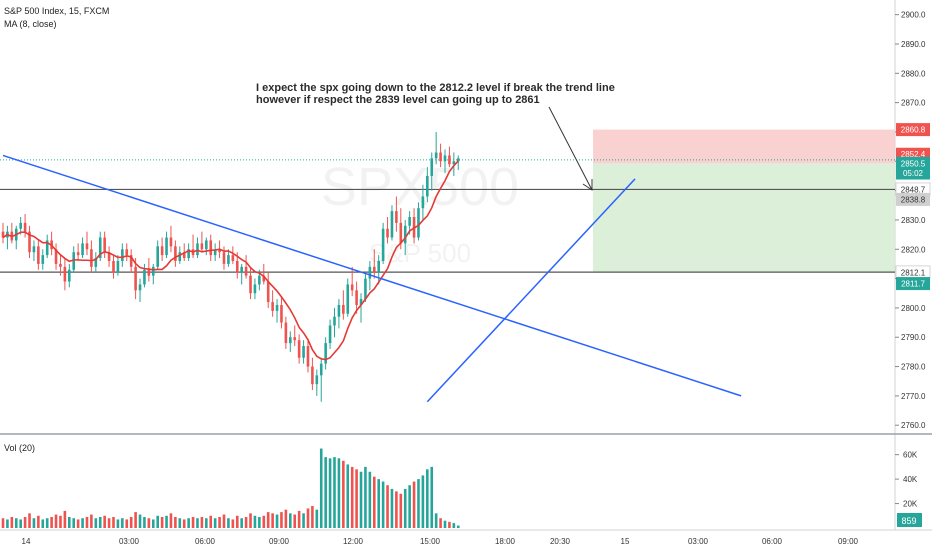  What do you see at coordinates (19, 448) in the screenshot?
I see `volume-legend: Vol (20)` at bounding box center [19, 448].